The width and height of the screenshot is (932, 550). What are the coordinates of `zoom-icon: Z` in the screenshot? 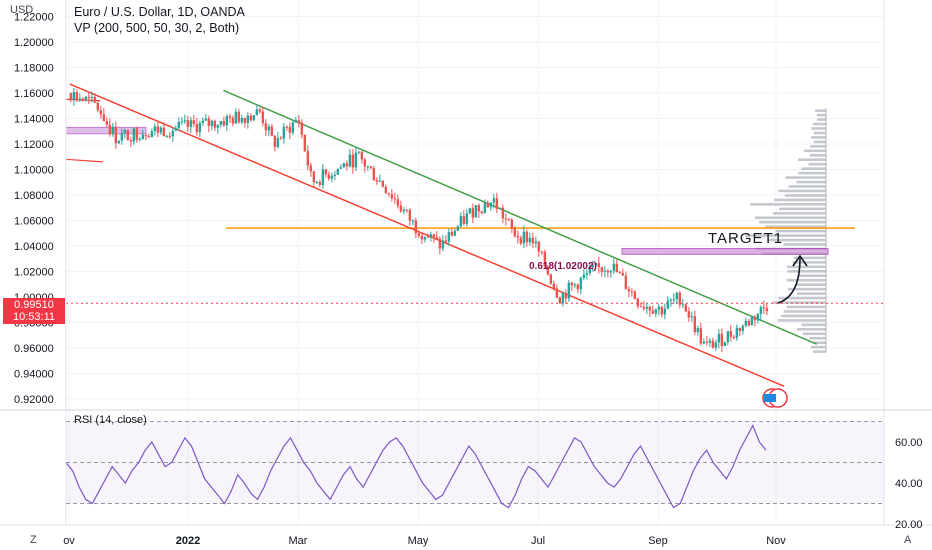 It's located at (33, 540).